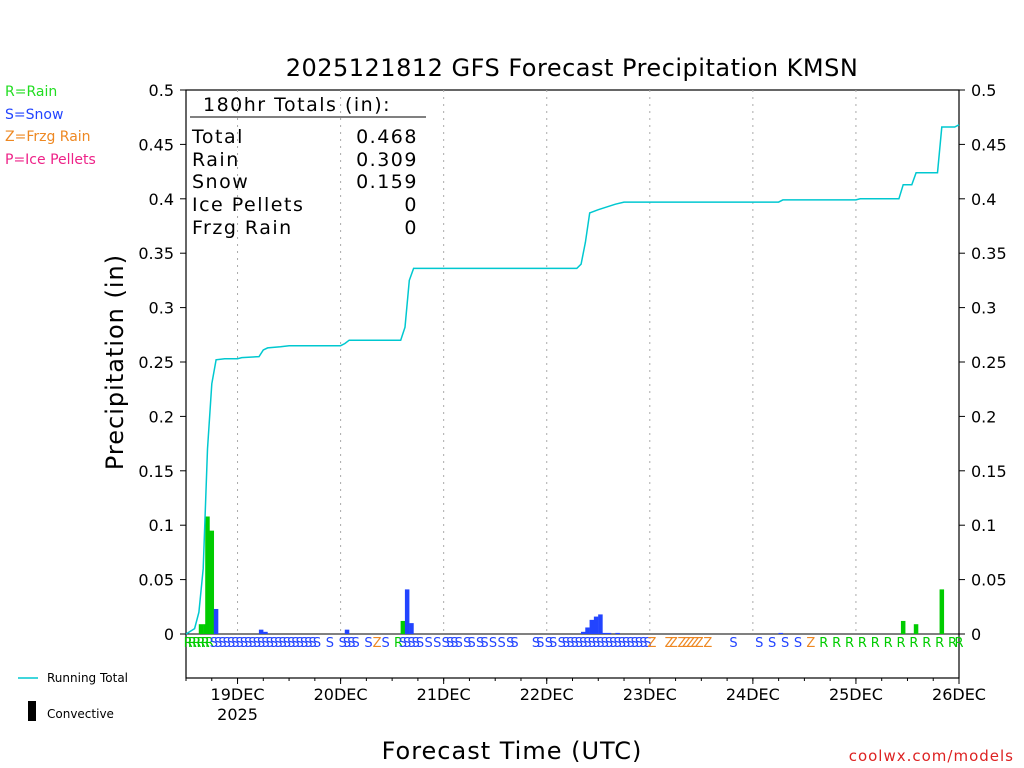  I want to click on y-axis-left: 0 0.05 0.1 0.15 0.2 0.25 0.3 0.35 0.4 0.45 0.5, so click(162, 362).